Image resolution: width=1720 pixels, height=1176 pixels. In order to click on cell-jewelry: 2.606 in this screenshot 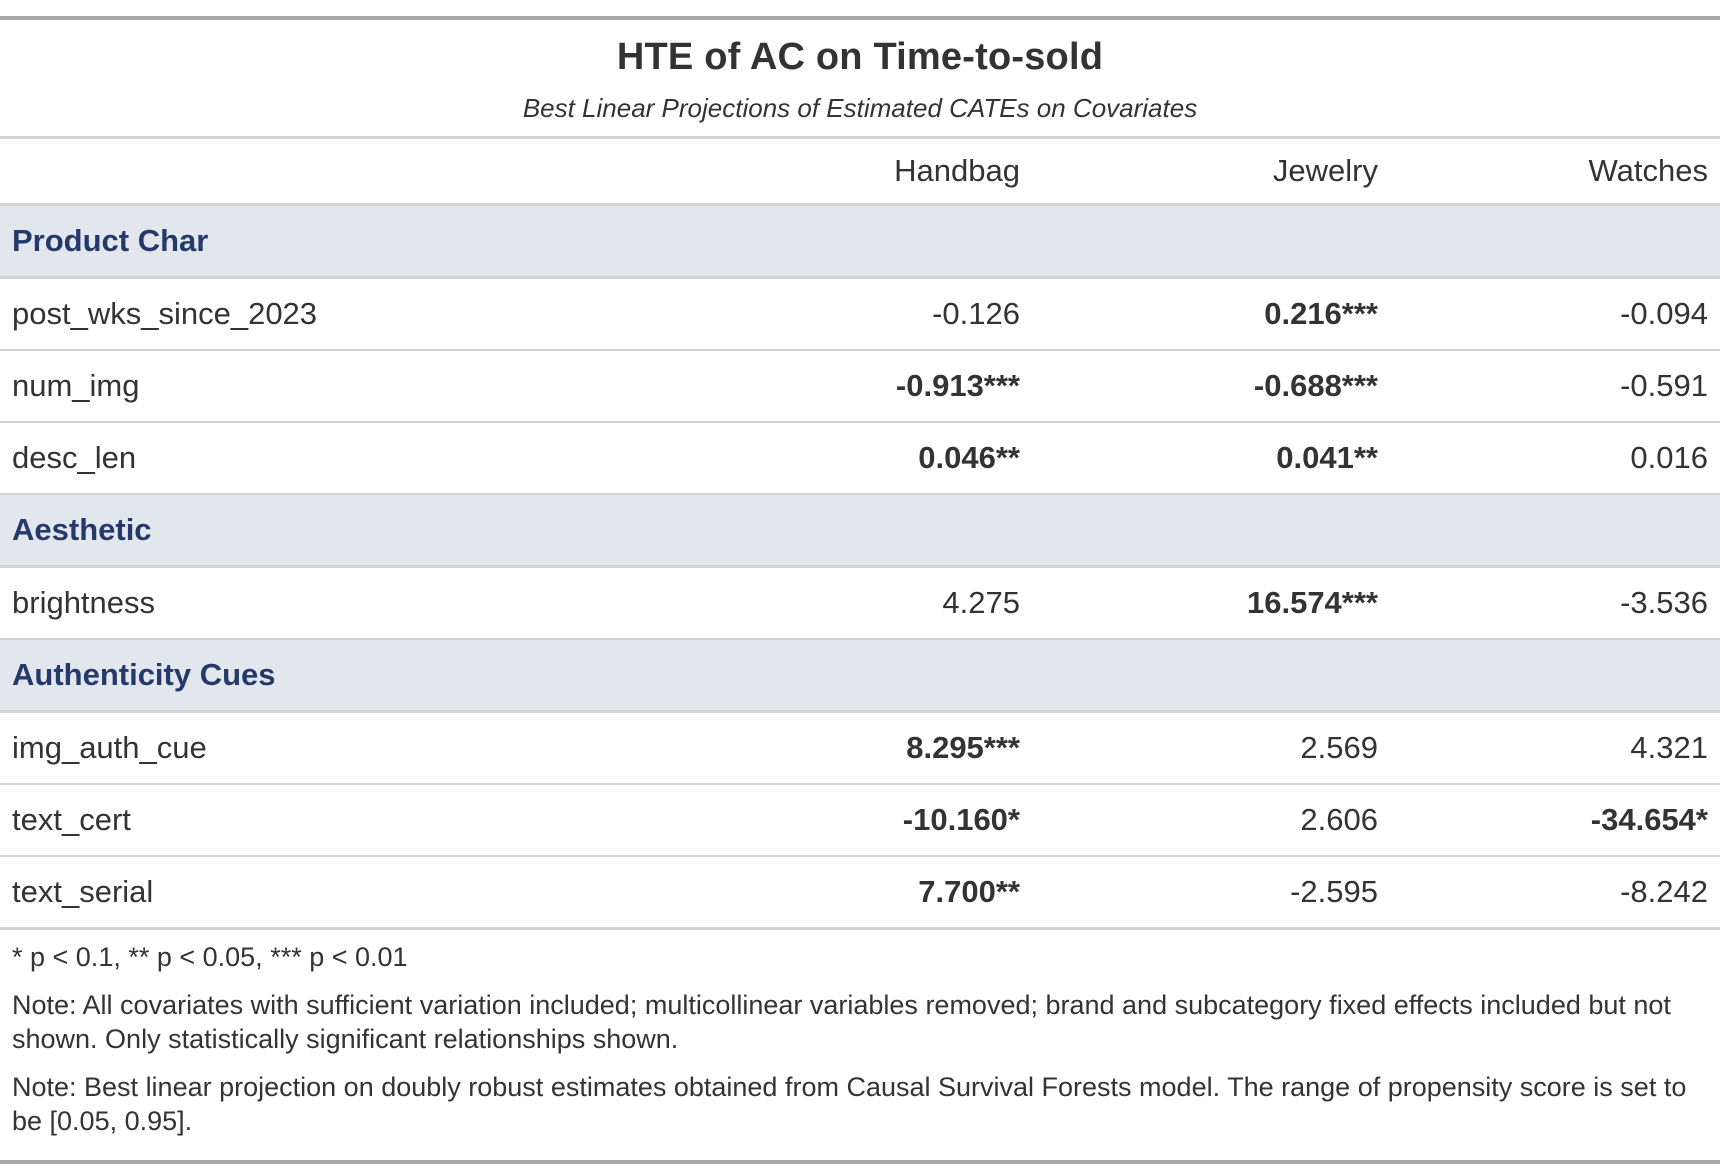, I will do `click(1211, 820)`.